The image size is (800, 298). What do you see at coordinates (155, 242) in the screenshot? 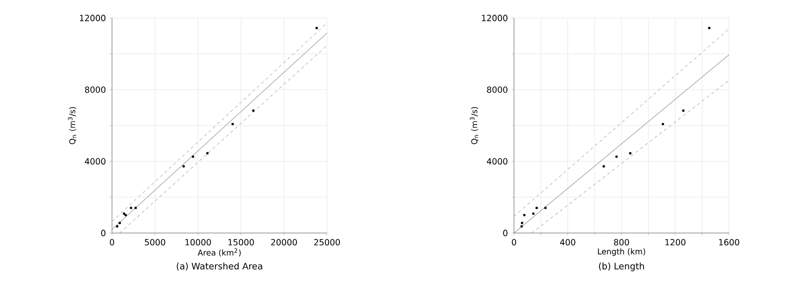
I see `x-tick-label: 5000` at bounding box center [155, 242].